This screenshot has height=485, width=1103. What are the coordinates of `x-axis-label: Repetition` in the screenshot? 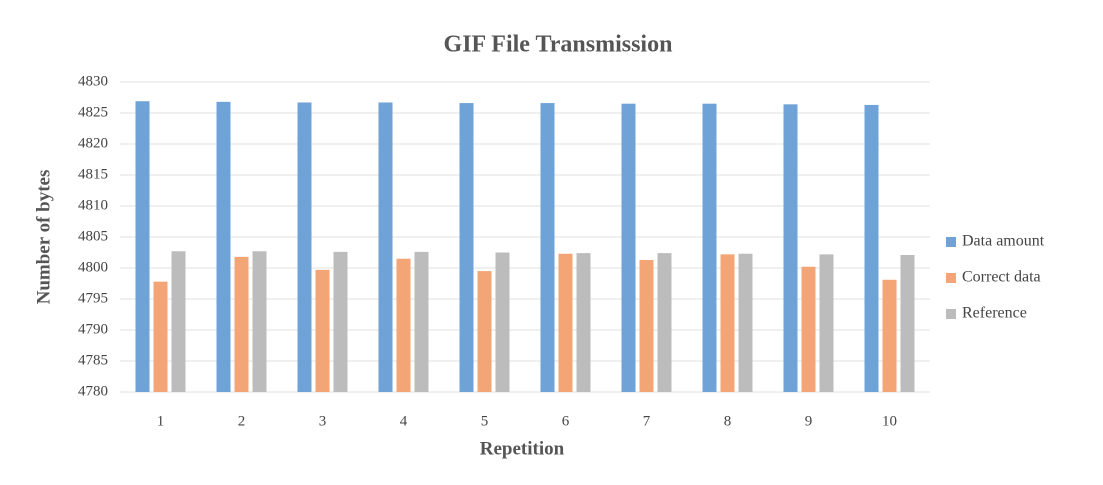 It's located at (522, 448).